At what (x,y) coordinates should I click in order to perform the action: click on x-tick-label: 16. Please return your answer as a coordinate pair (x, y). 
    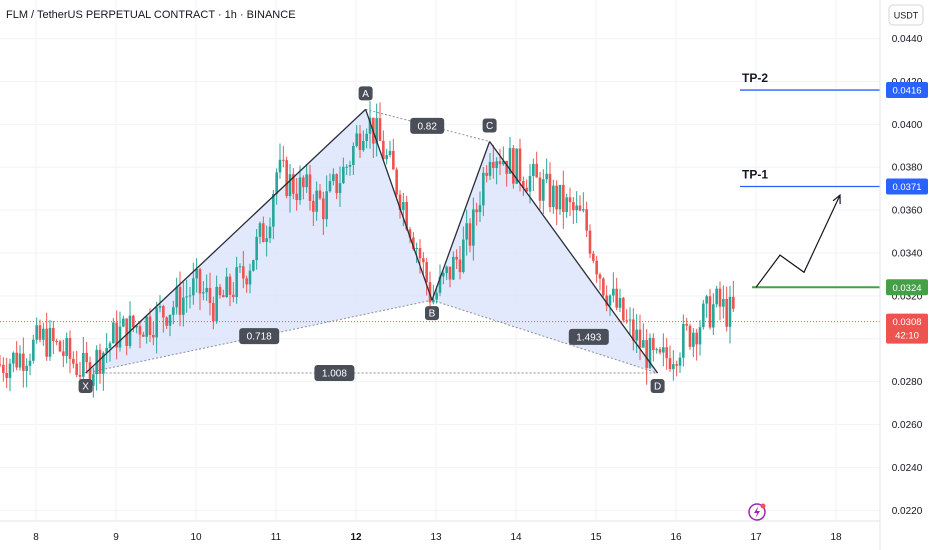
    Looking at the image, I should click on (676, 537).